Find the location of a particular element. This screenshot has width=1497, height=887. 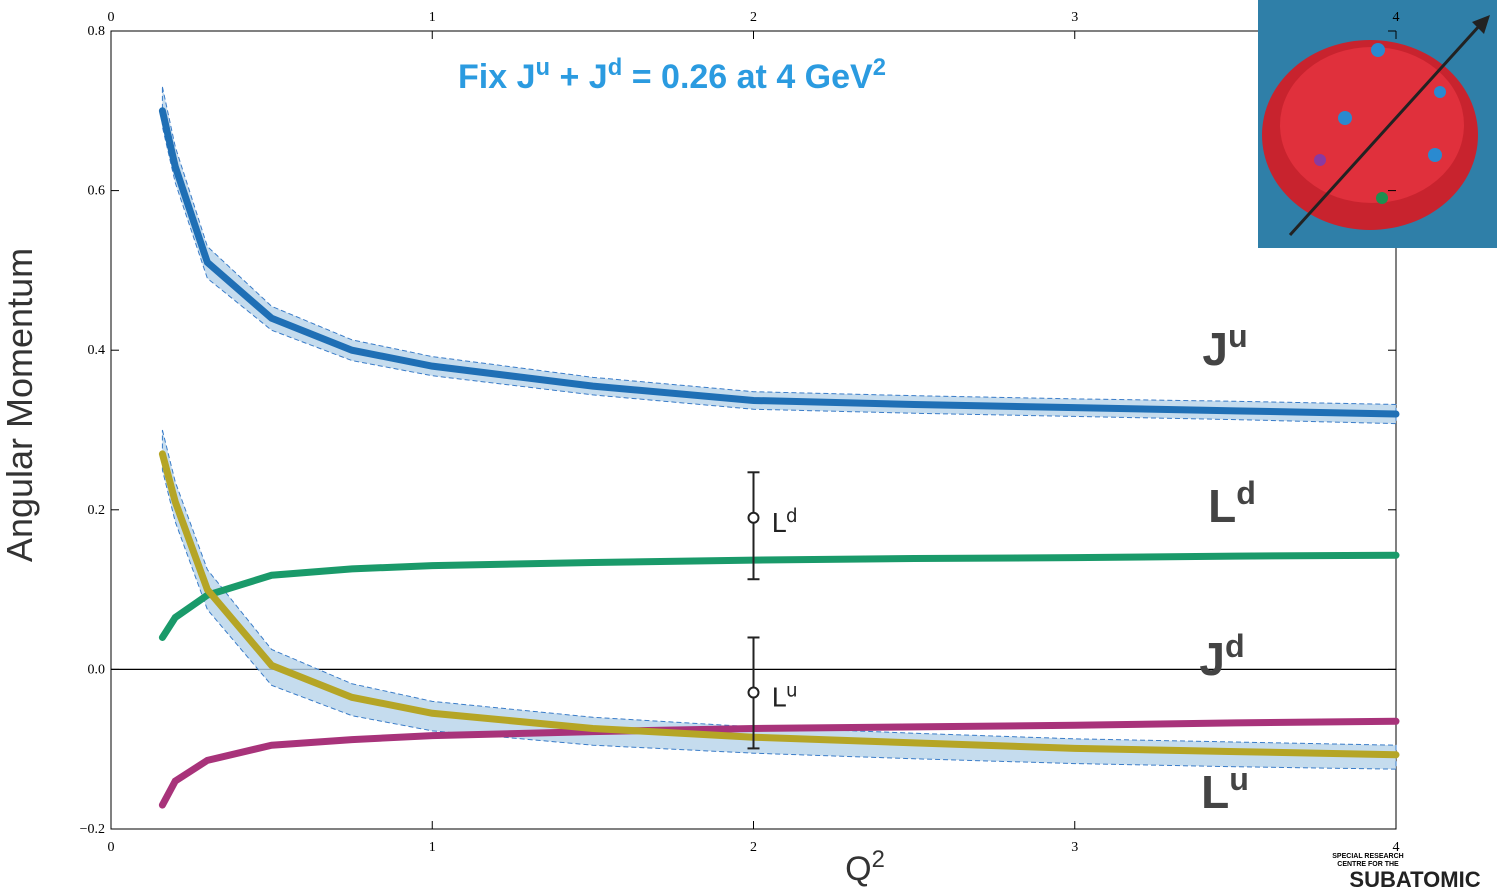

series-label: Ld is located at coordinates (1232, 503).